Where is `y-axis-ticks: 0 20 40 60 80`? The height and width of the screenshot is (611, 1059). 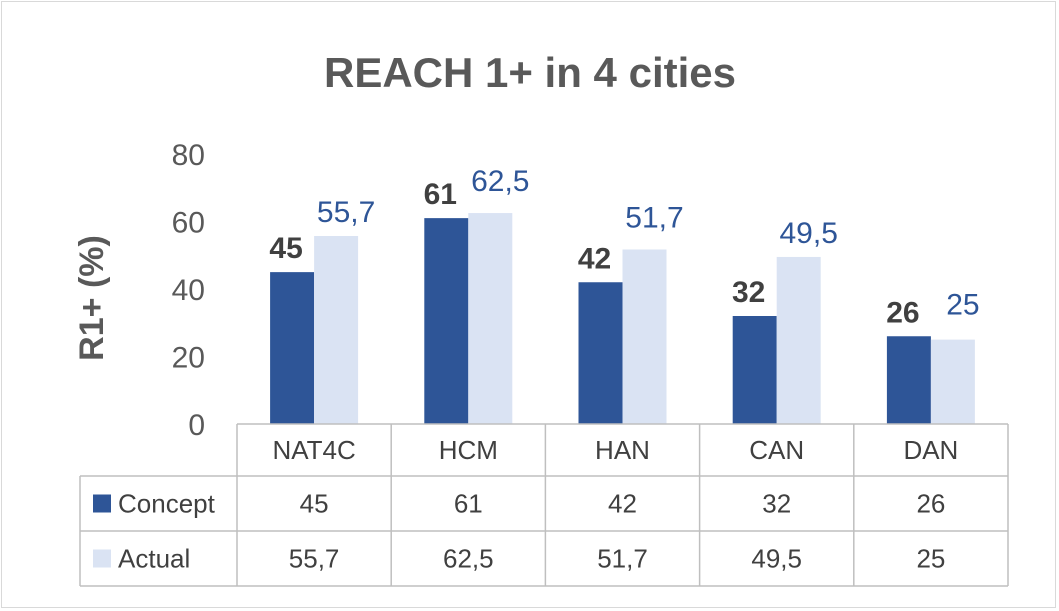
y-axis-ticks: 0 20 40 60 80 is located at coordinates (188, 290).